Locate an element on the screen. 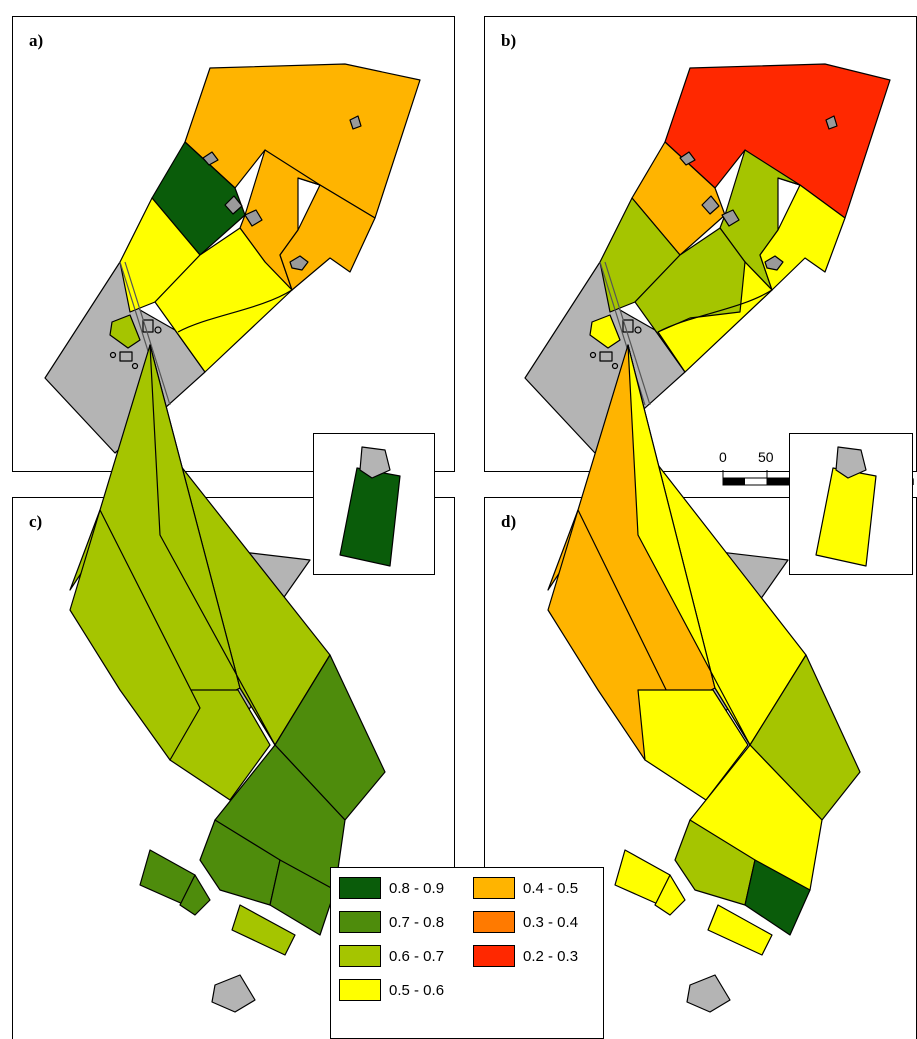 The height and width of the screenshot is (1039, 917). legend-item: 0.3 - 0.4 is located at coordinates (525, 922).